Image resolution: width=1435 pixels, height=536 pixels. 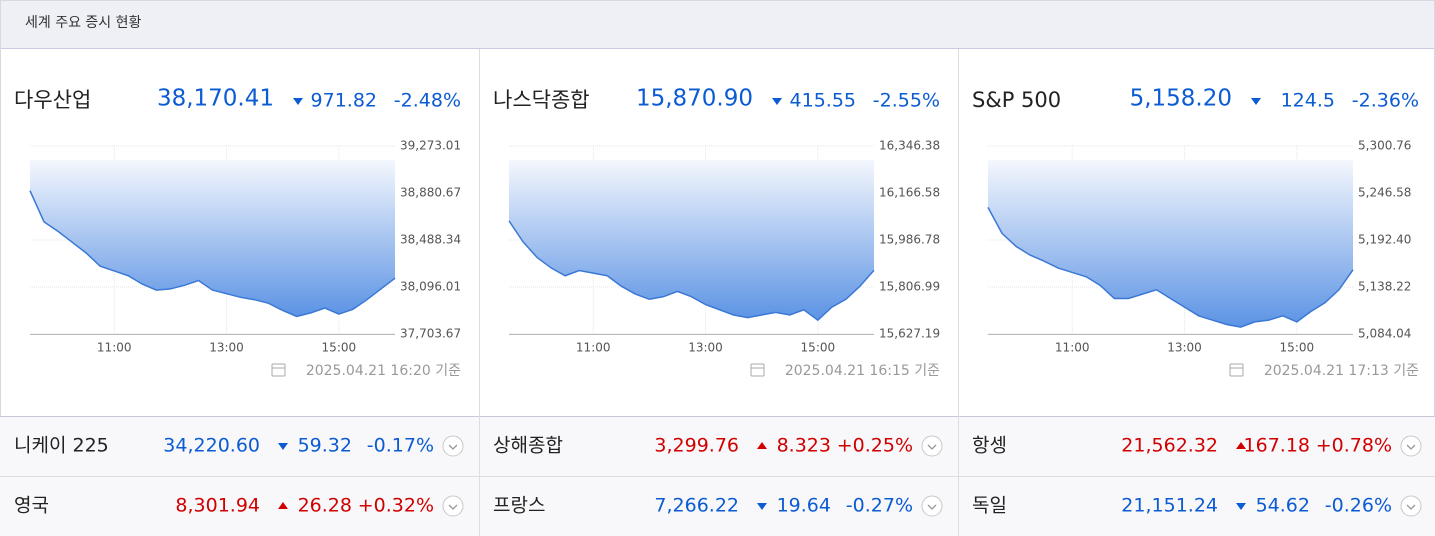 I want to click on index-price: 34,220.60, so click(x=211, y=446).